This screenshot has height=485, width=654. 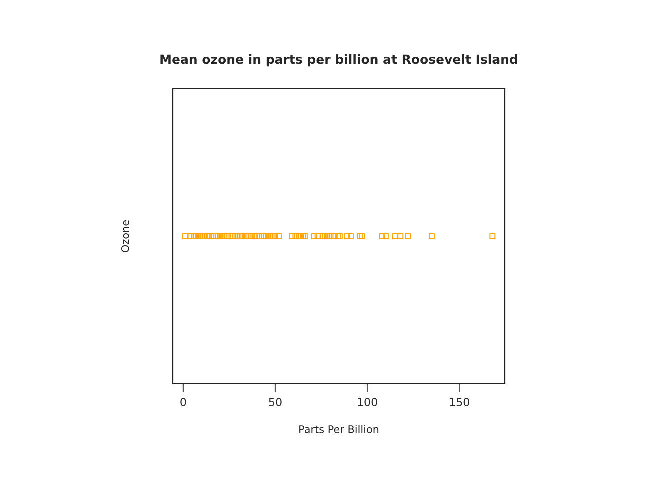 I want to click on x-tick-label: 150, so click(x=460, y=402).